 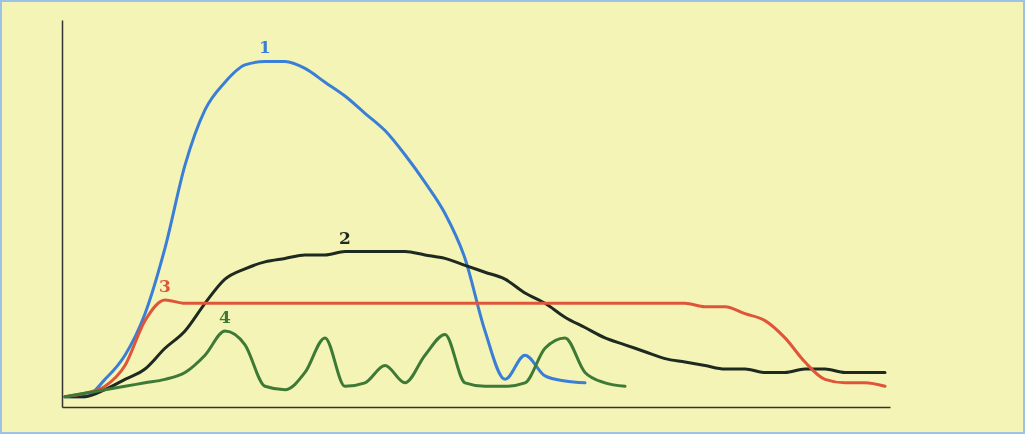 I want to click on series-label: 1, so click(x=265, y=47).